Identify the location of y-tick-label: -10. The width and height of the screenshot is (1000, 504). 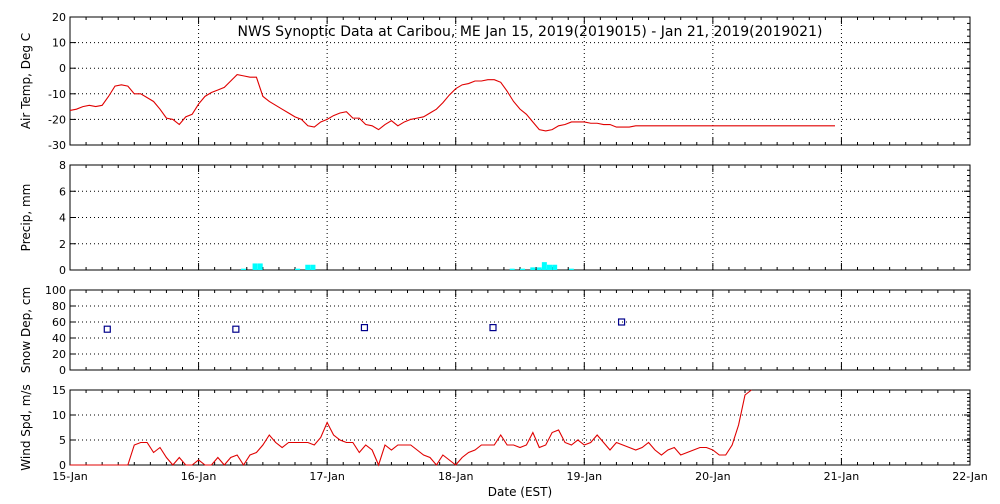
(57, 94).